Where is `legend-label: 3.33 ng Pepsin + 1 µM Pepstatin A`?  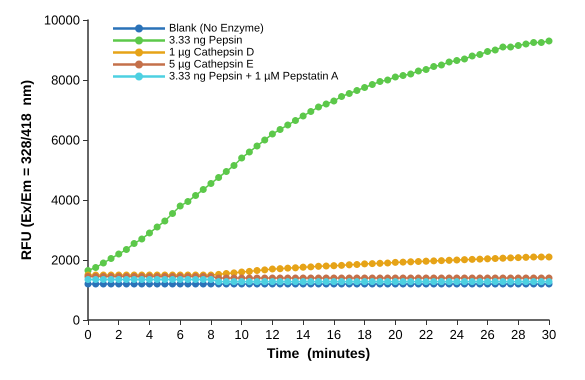
legend-label: 3.33 ng Pepsin + 1 µM Pepstatin A is located at coordinates (254, 76).